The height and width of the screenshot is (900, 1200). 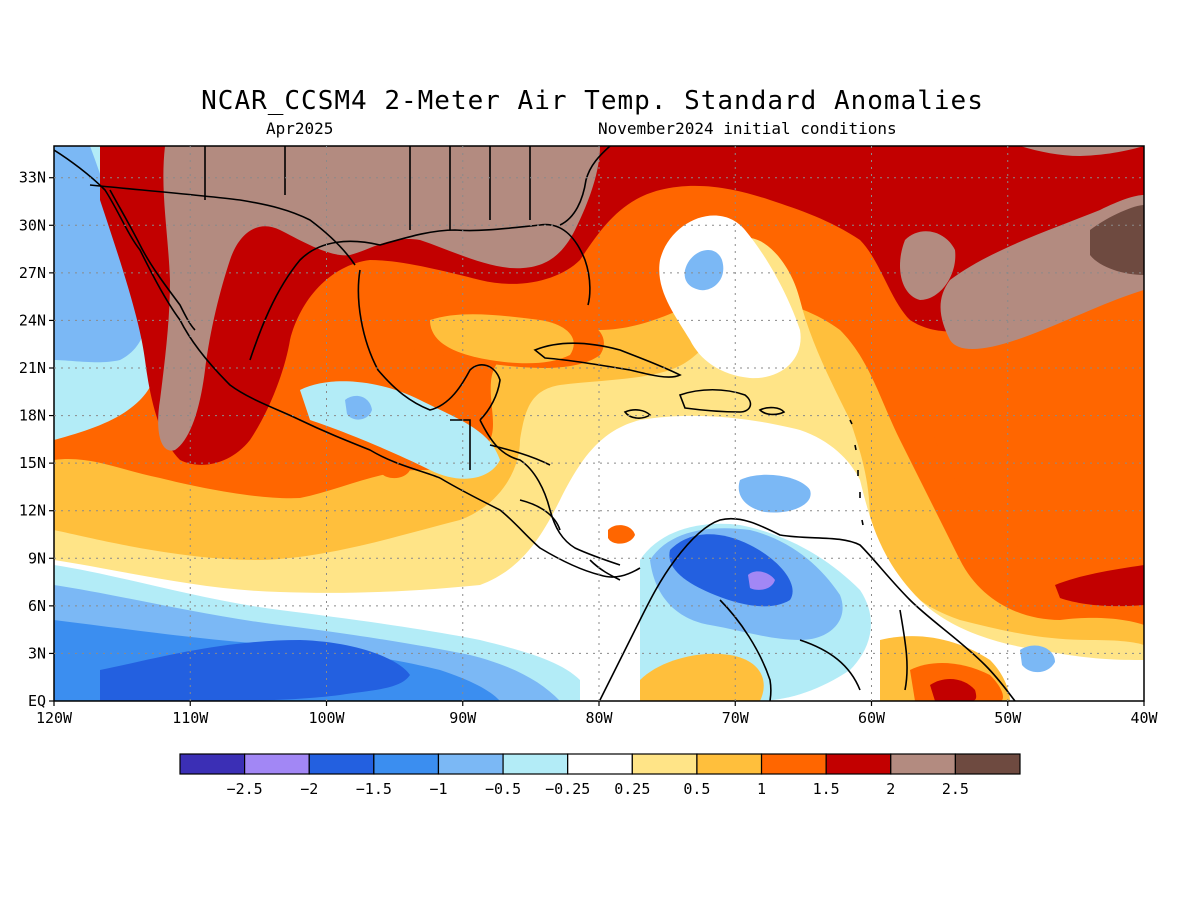 What do you see at coordinates (438, 789) in the screenshot?
I see `legend-label: −1` at bounding box center [438, 789].